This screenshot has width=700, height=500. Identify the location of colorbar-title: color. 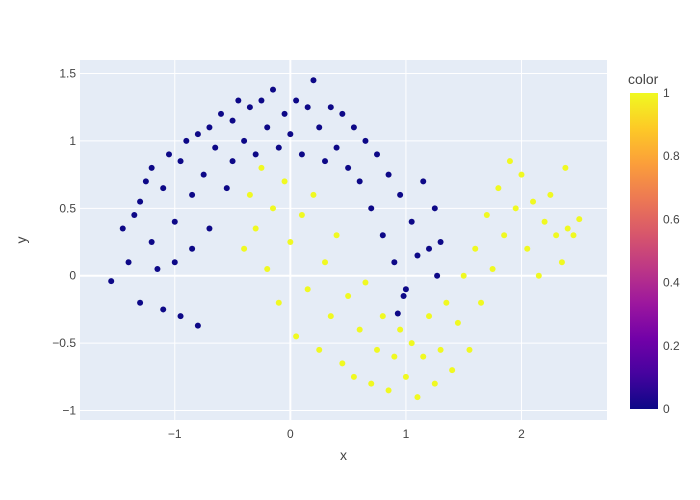
(643, 79).